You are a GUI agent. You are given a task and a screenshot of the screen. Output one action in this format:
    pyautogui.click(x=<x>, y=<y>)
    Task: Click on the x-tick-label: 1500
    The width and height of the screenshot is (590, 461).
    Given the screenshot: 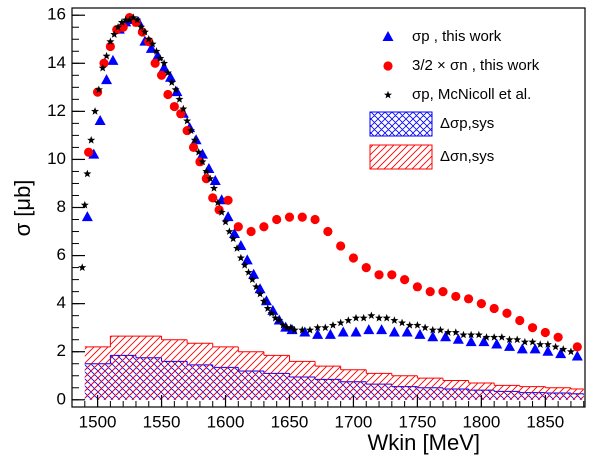 What is the action you would take?
    pyautogui.click(x=98, y=421)
    